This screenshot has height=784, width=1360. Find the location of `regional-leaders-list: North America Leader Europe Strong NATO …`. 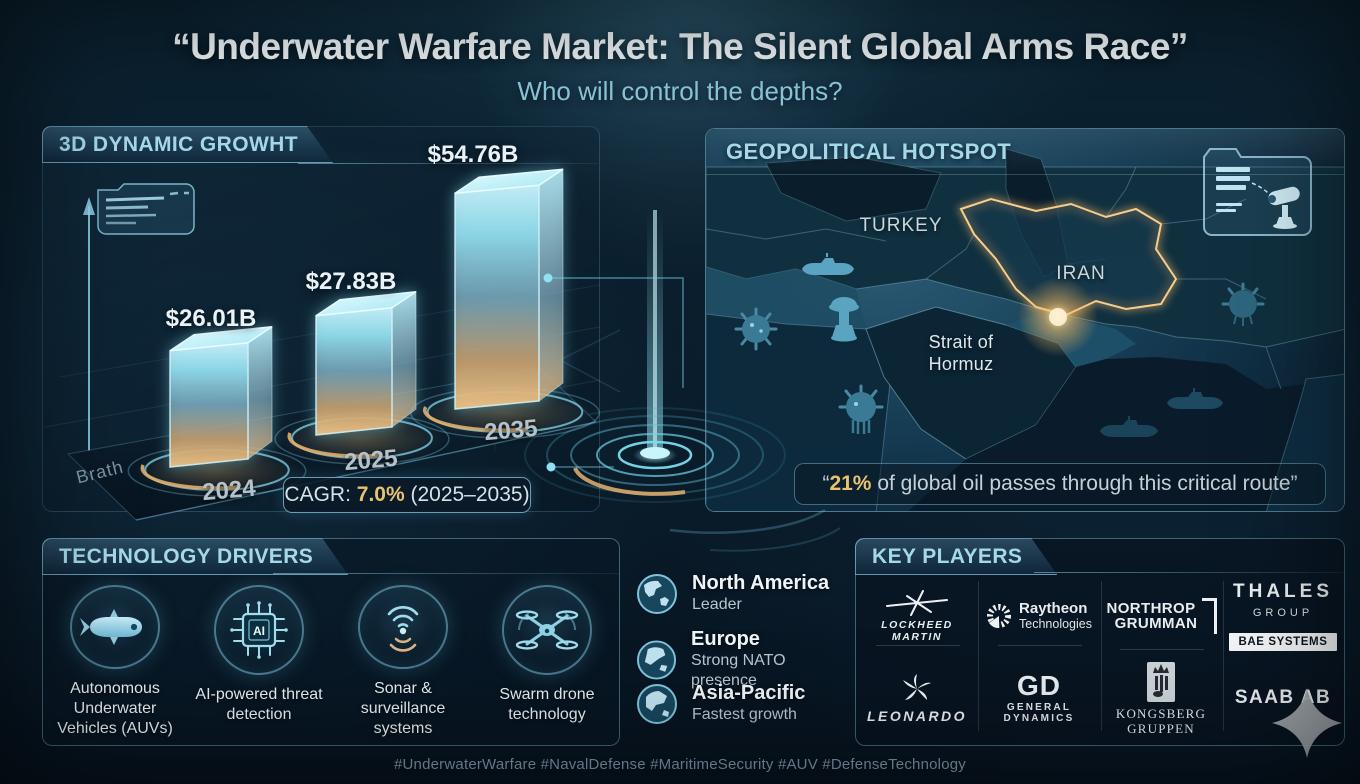

regional-leaders-list: North America Leader Europe Strong NATO … is located at coordinates (744, 652).